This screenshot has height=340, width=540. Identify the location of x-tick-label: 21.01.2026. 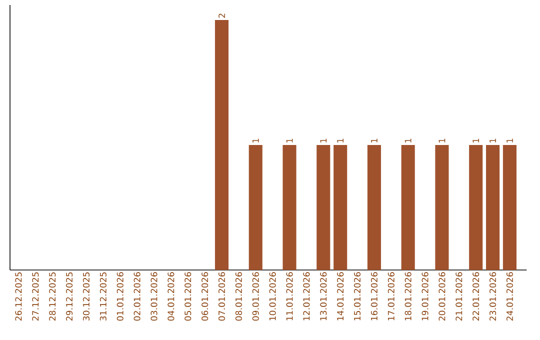
(459, 296).